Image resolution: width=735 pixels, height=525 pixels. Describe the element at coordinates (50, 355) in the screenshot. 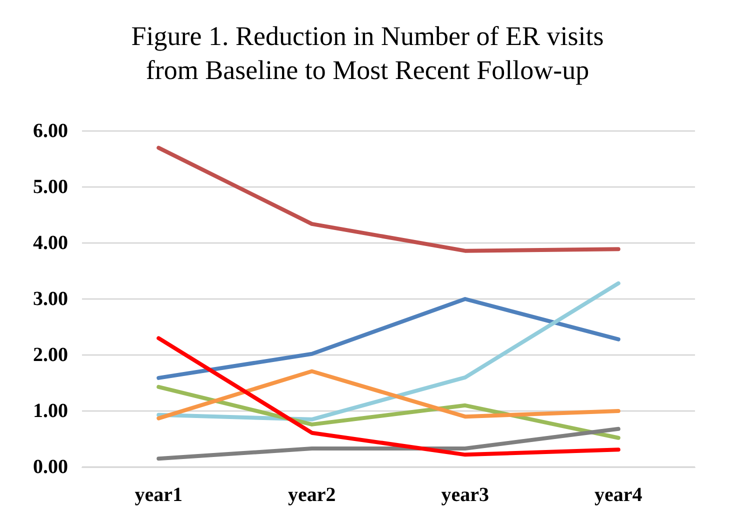

I see `y-tick-label: 2.00` at that location.